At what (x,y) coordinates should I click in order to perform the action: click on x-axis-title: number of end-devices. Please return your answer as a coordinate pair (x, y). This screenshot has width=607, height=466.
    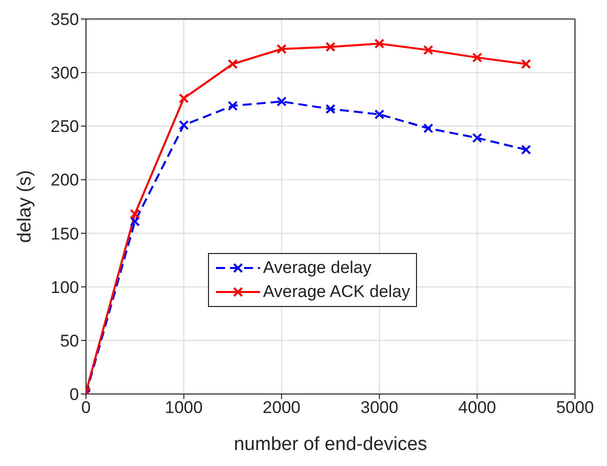
    Looking at the image, I should click on (331, 444).